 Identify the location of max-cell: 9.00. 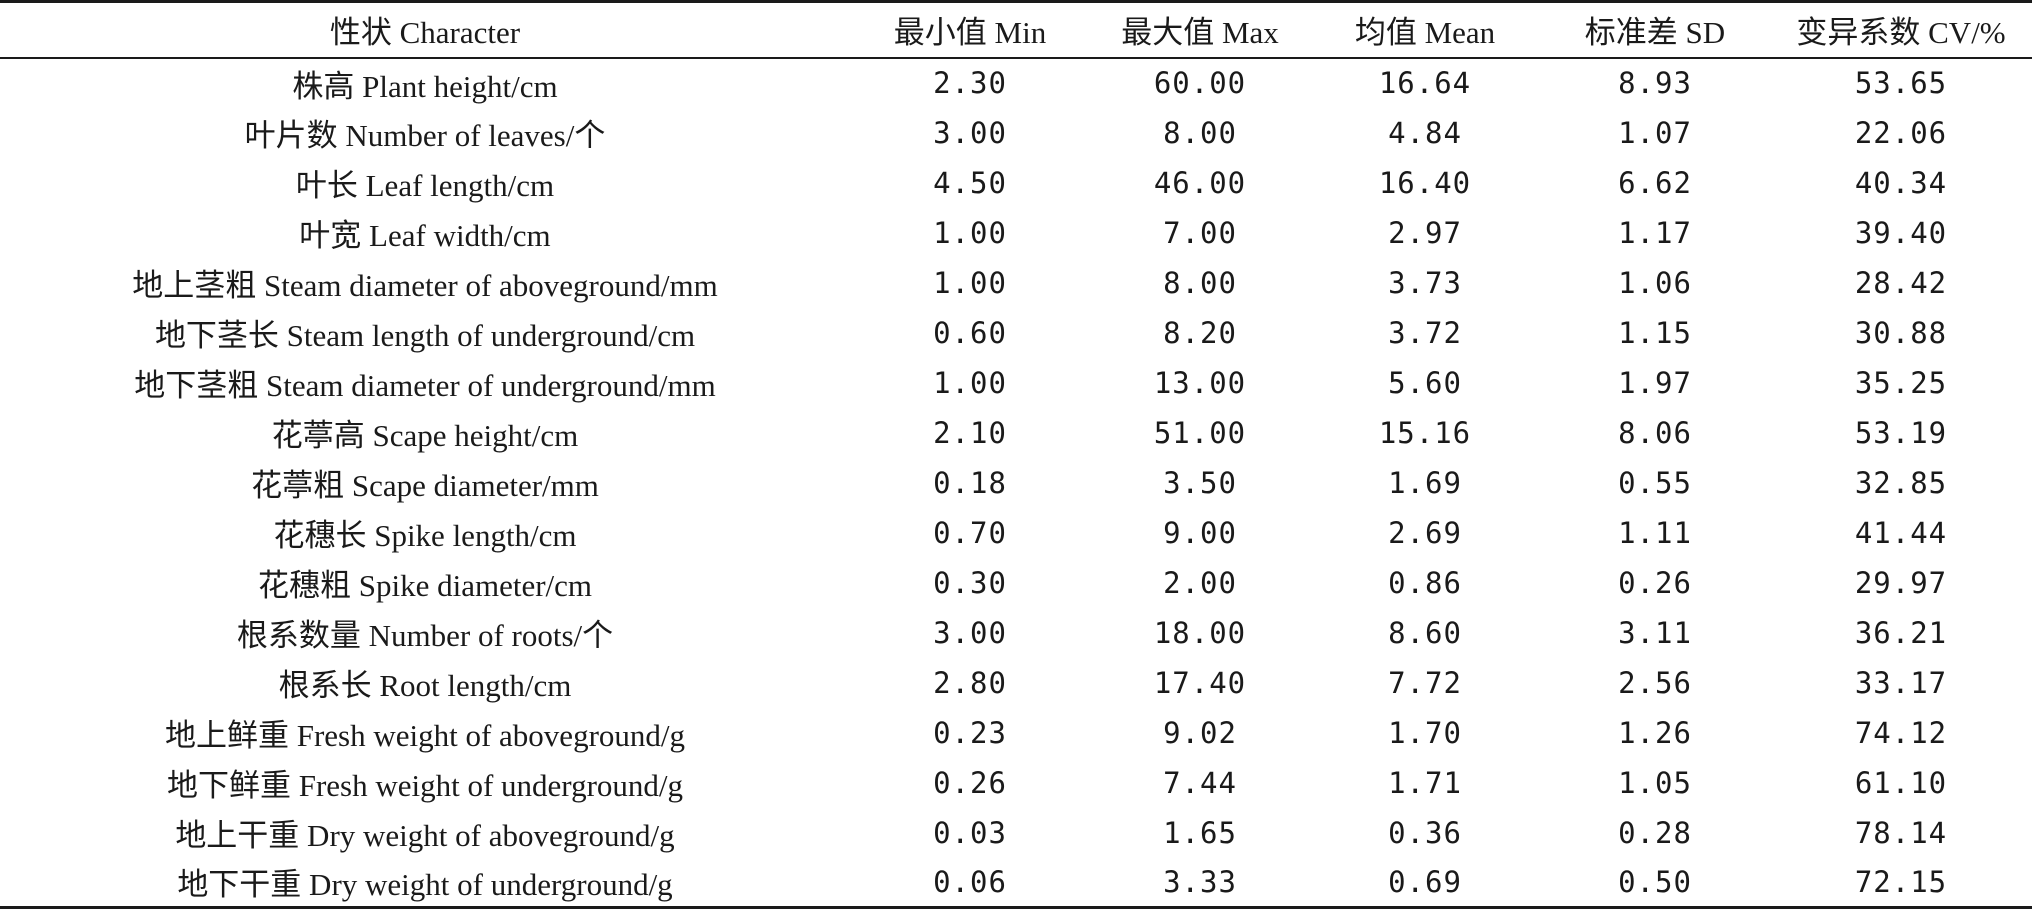
(1200, 532).